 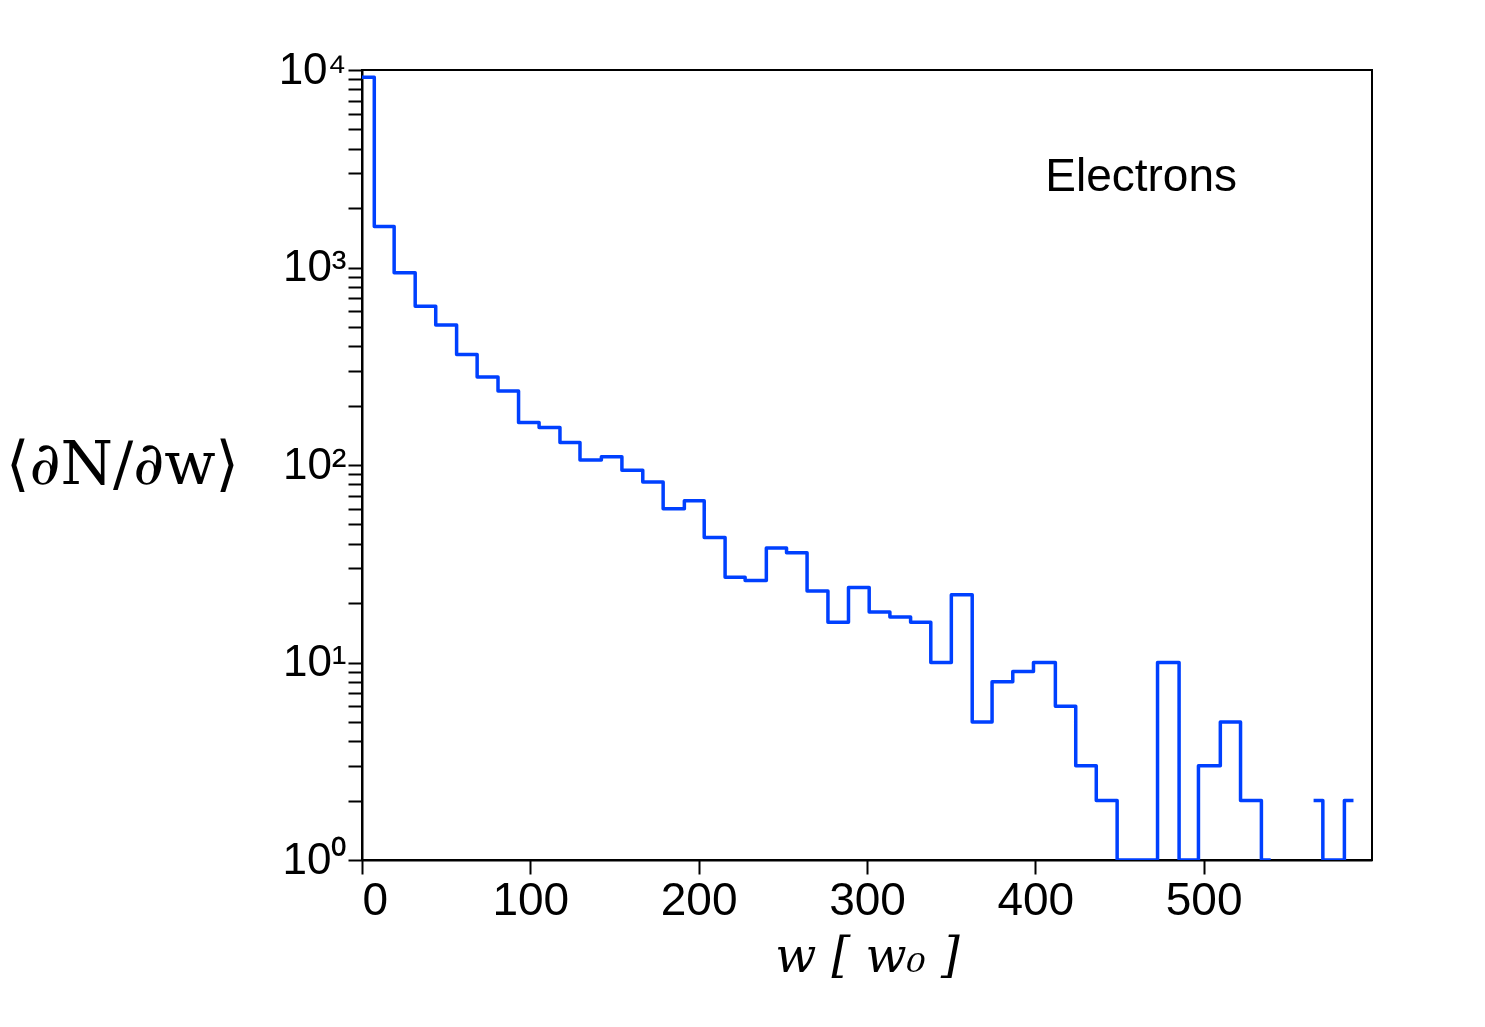 What do you see at coordinates (375, 898) in the screenshot?
I see `x-tick-label: 0` at bounding box center [375, 898].